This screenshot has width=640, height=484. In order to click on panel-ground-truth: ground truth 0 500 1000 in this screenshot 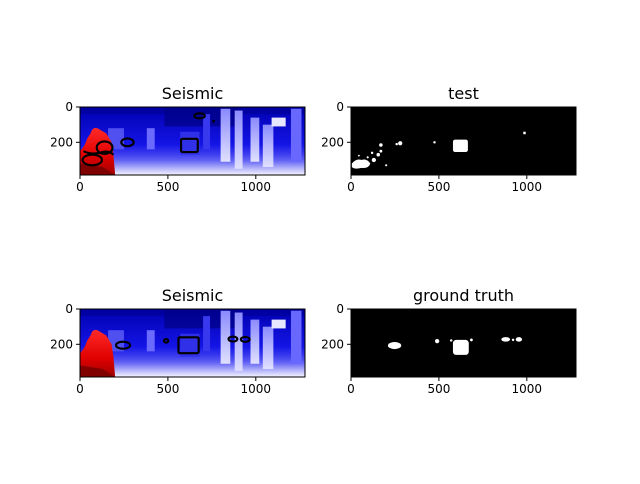, I will do `click(449, 341)`.